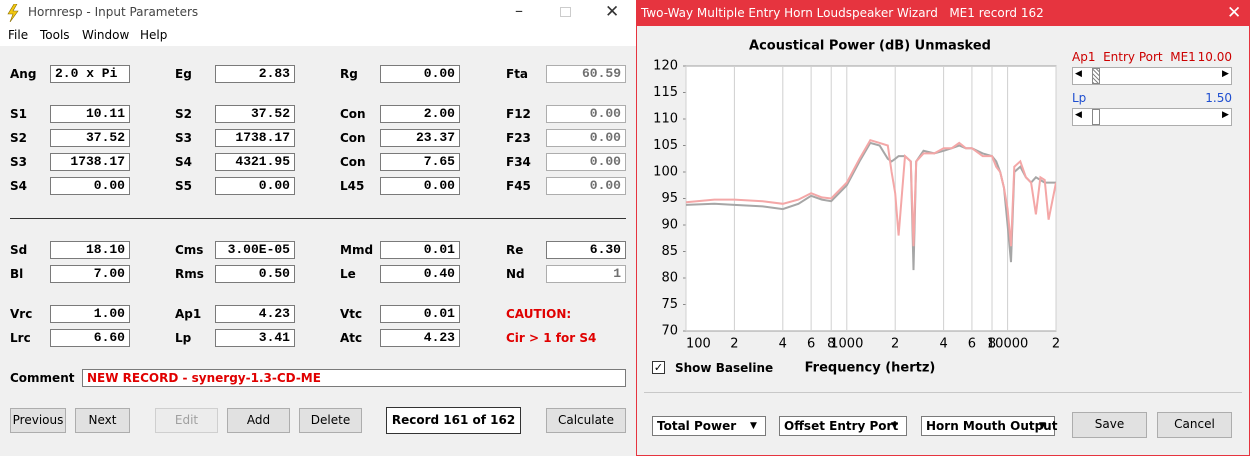 The image size is (1250, 456). I want to click on parameter-field: 2.83, so click(255, 74).